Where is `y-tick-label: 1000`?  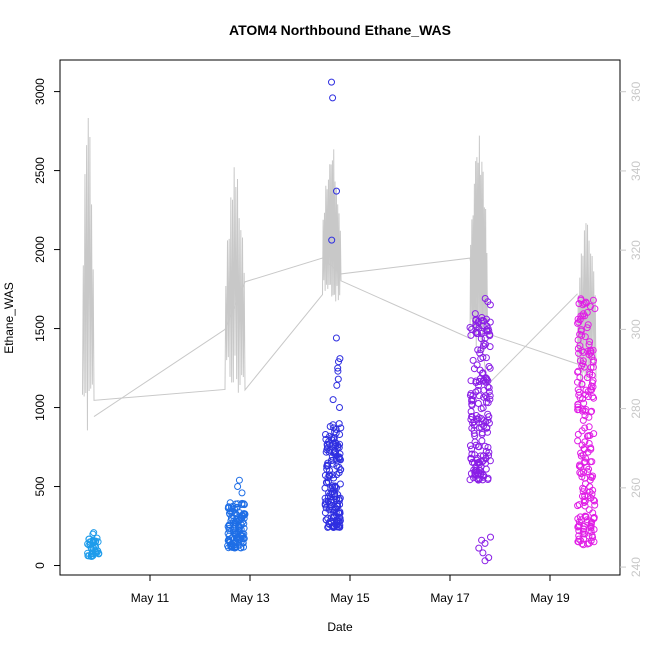 y-tick-label: 1000 is located at coordinates (40, 407).